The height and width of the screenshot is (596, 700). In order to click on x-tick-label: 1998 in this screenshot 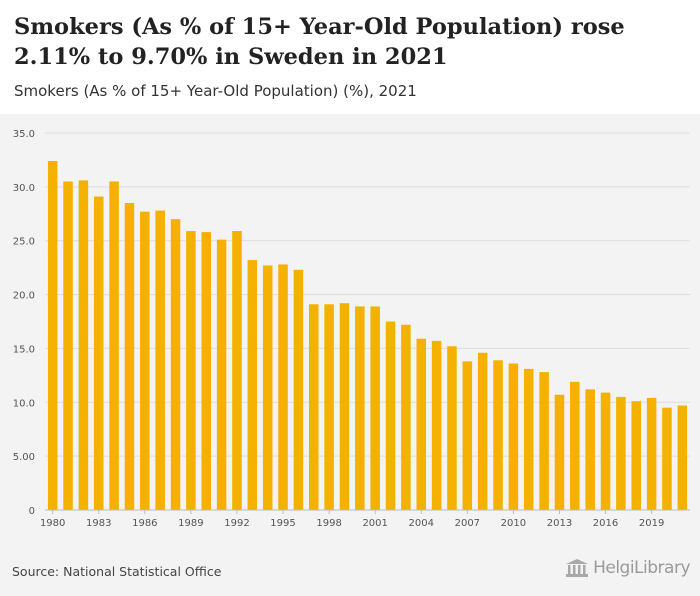, I will do `click(328, 523)`.